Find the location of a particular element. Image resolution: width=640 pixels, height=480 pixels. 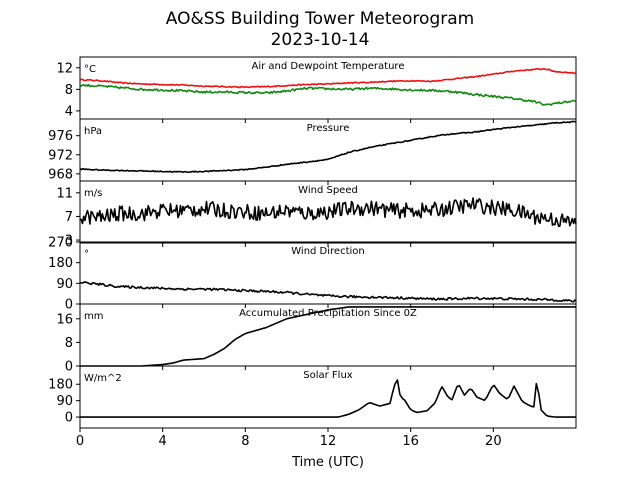

y-tick-label: 3 is located at coordinates (69, 241).